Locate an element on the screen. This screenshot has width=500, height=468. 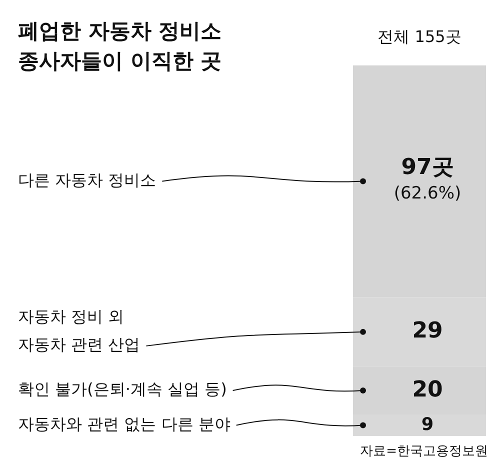
x-tick-label: 전체 155곳 is located at coordinates (420, 36).